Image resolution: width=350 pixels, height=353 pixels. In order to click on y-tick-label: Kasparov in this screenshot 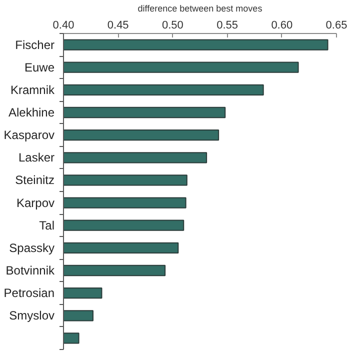, I will do `click(29, 135)`.